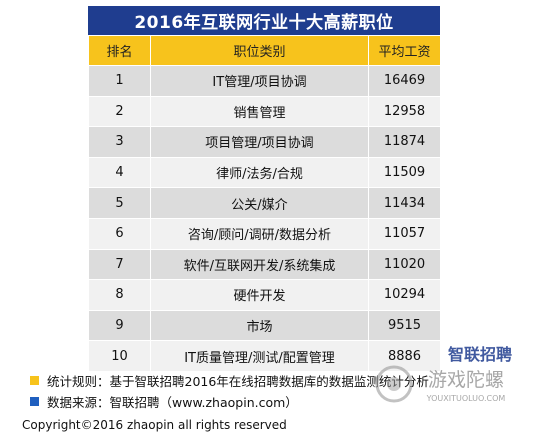  I want to click on salary-cell: 11020, so click(404, 264).